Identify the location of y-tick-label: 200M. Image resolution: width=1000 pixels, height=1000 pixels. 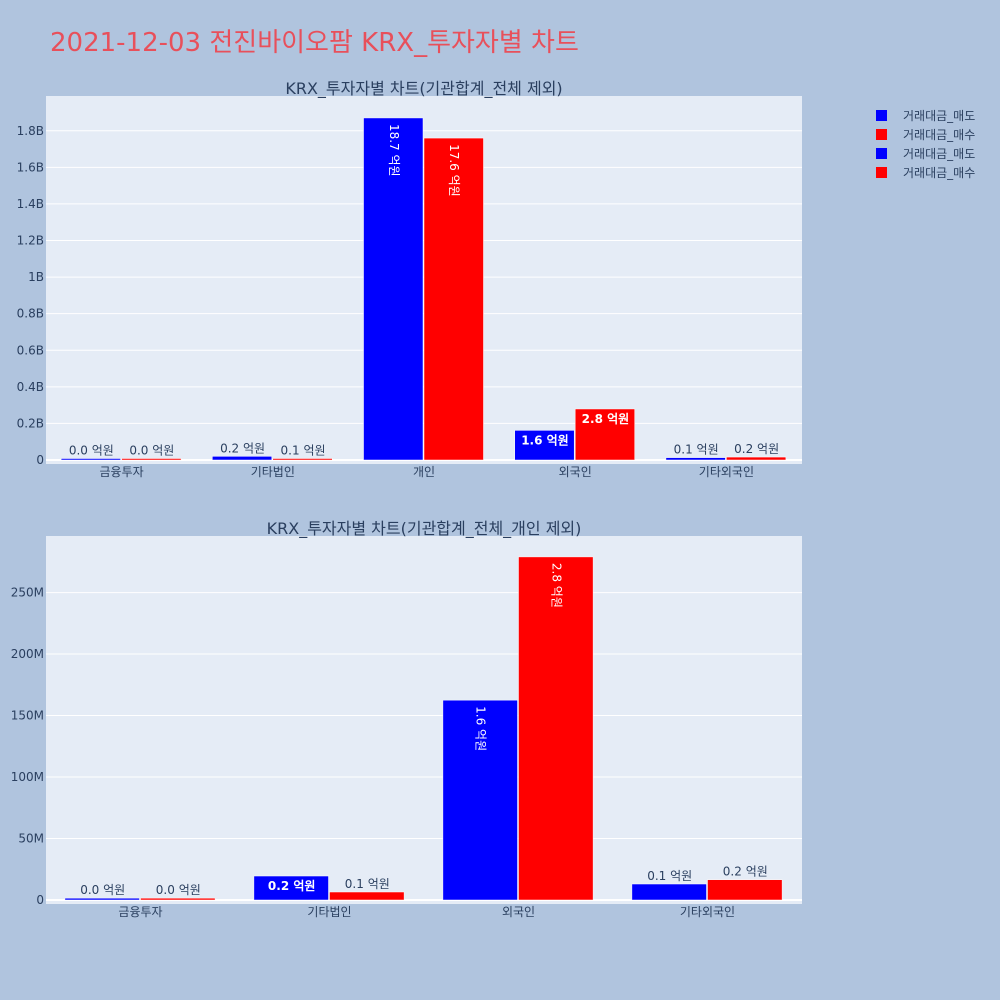
(27, 654).